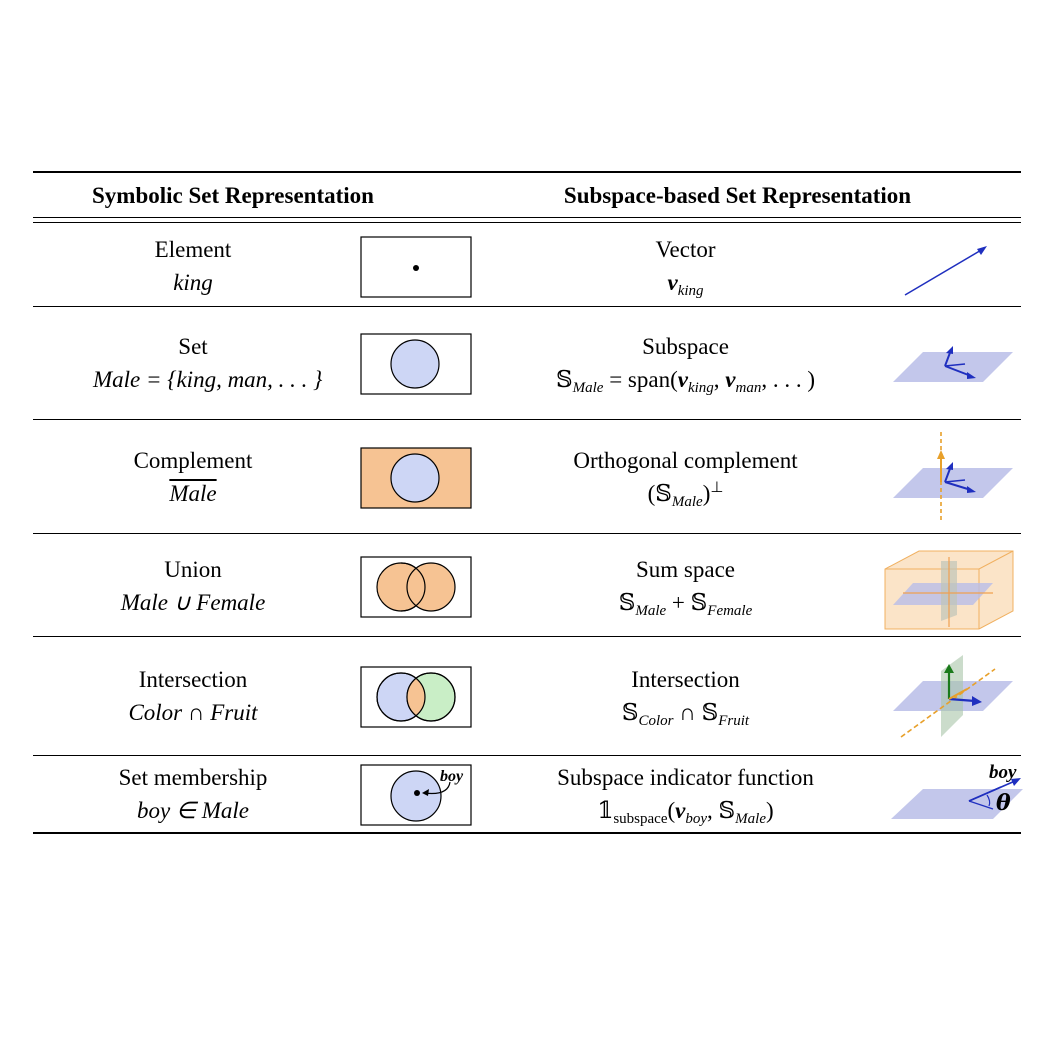 The image size is (1049, 1049). Describe the element at coordinates (685, 477) in the screenshot. I see `row-right-text: Orthogonal complement (𝕊Male)⊥` at that location.